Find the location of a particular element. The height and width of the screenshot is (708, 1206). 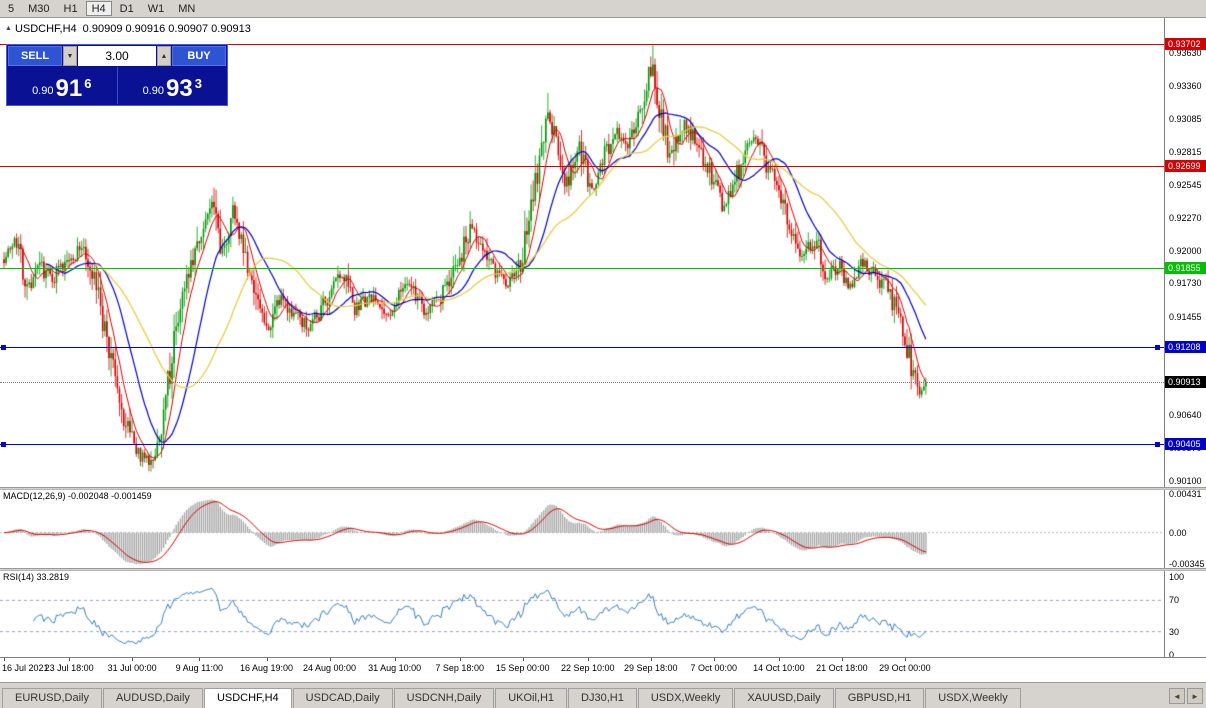

macd-scale-tick: 0.00 is located at coordinates (1178, 532).